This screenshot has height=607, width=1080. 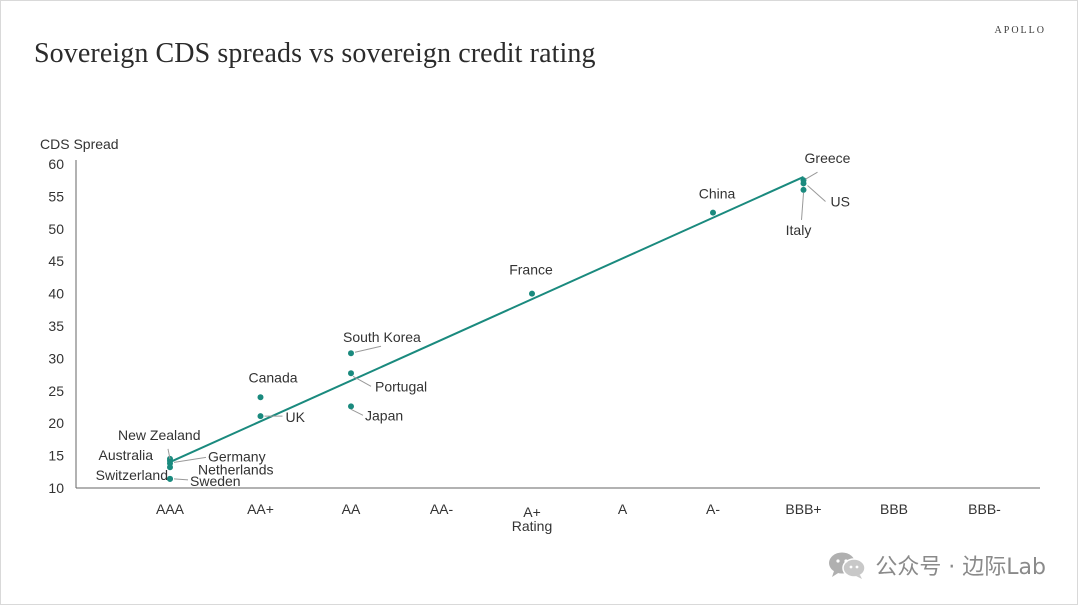 I want to click on point-label: Australia, so click(x=126, y=455).